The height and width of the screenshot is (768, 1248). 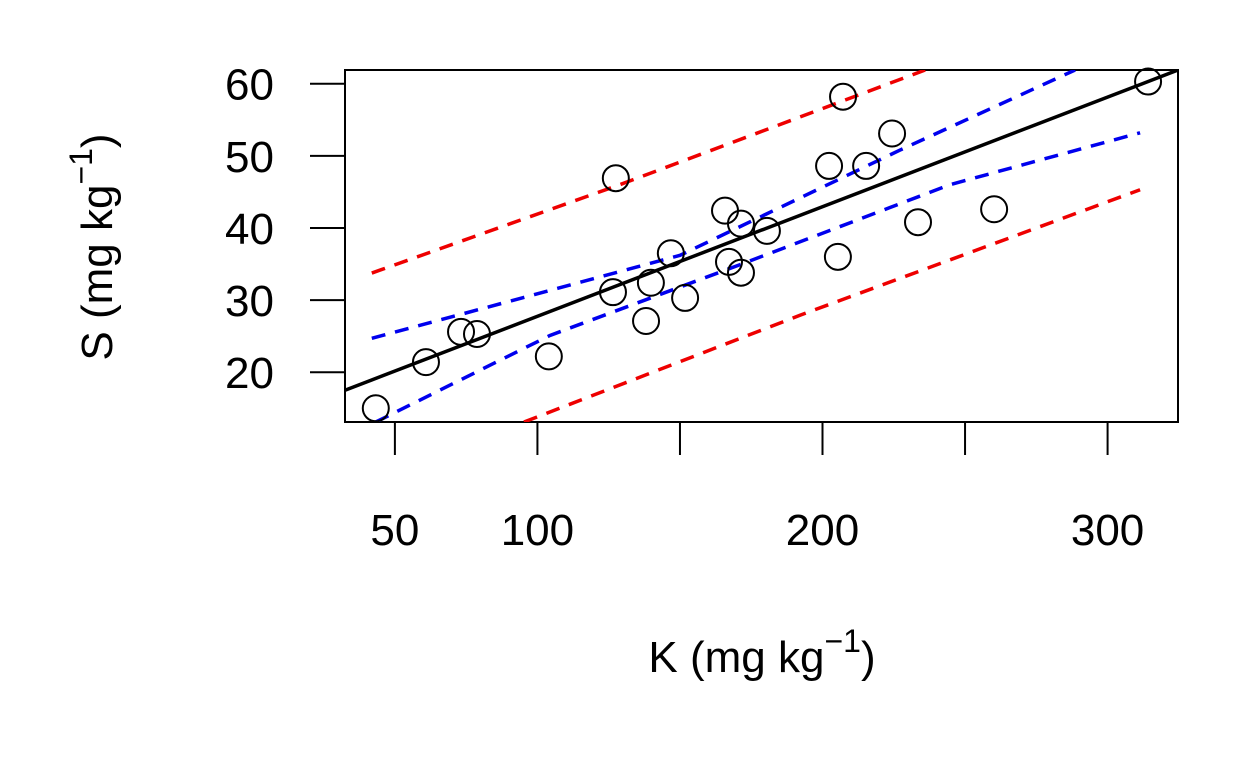 What do you see at coordinates (394, 530) in the screenshot?
I see `x-tick-label: 50` at bounding box center [394, 530].